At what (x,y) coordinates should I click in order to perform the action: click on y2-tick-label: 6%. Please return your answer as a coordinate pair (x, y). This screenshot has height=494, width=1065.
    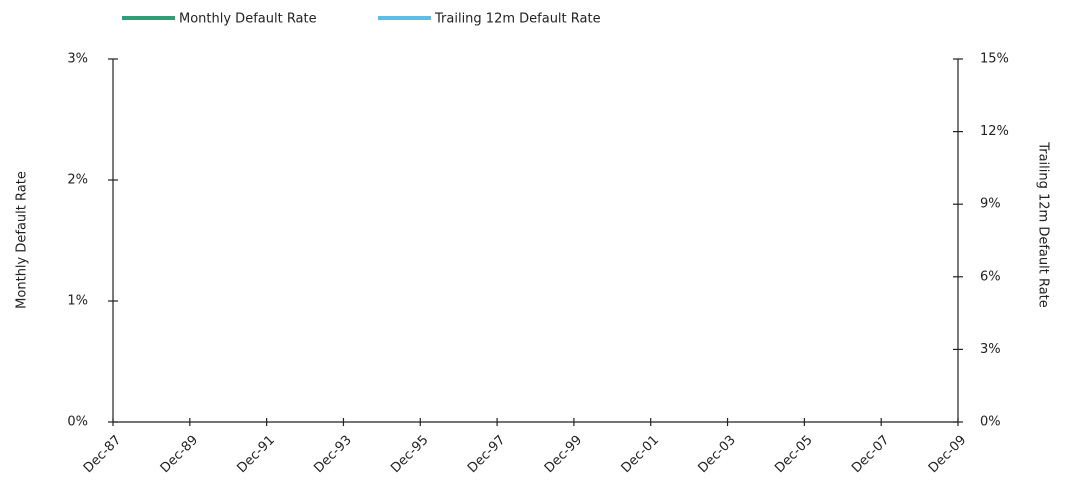
    Looking at the image, I should click on (990, 276).